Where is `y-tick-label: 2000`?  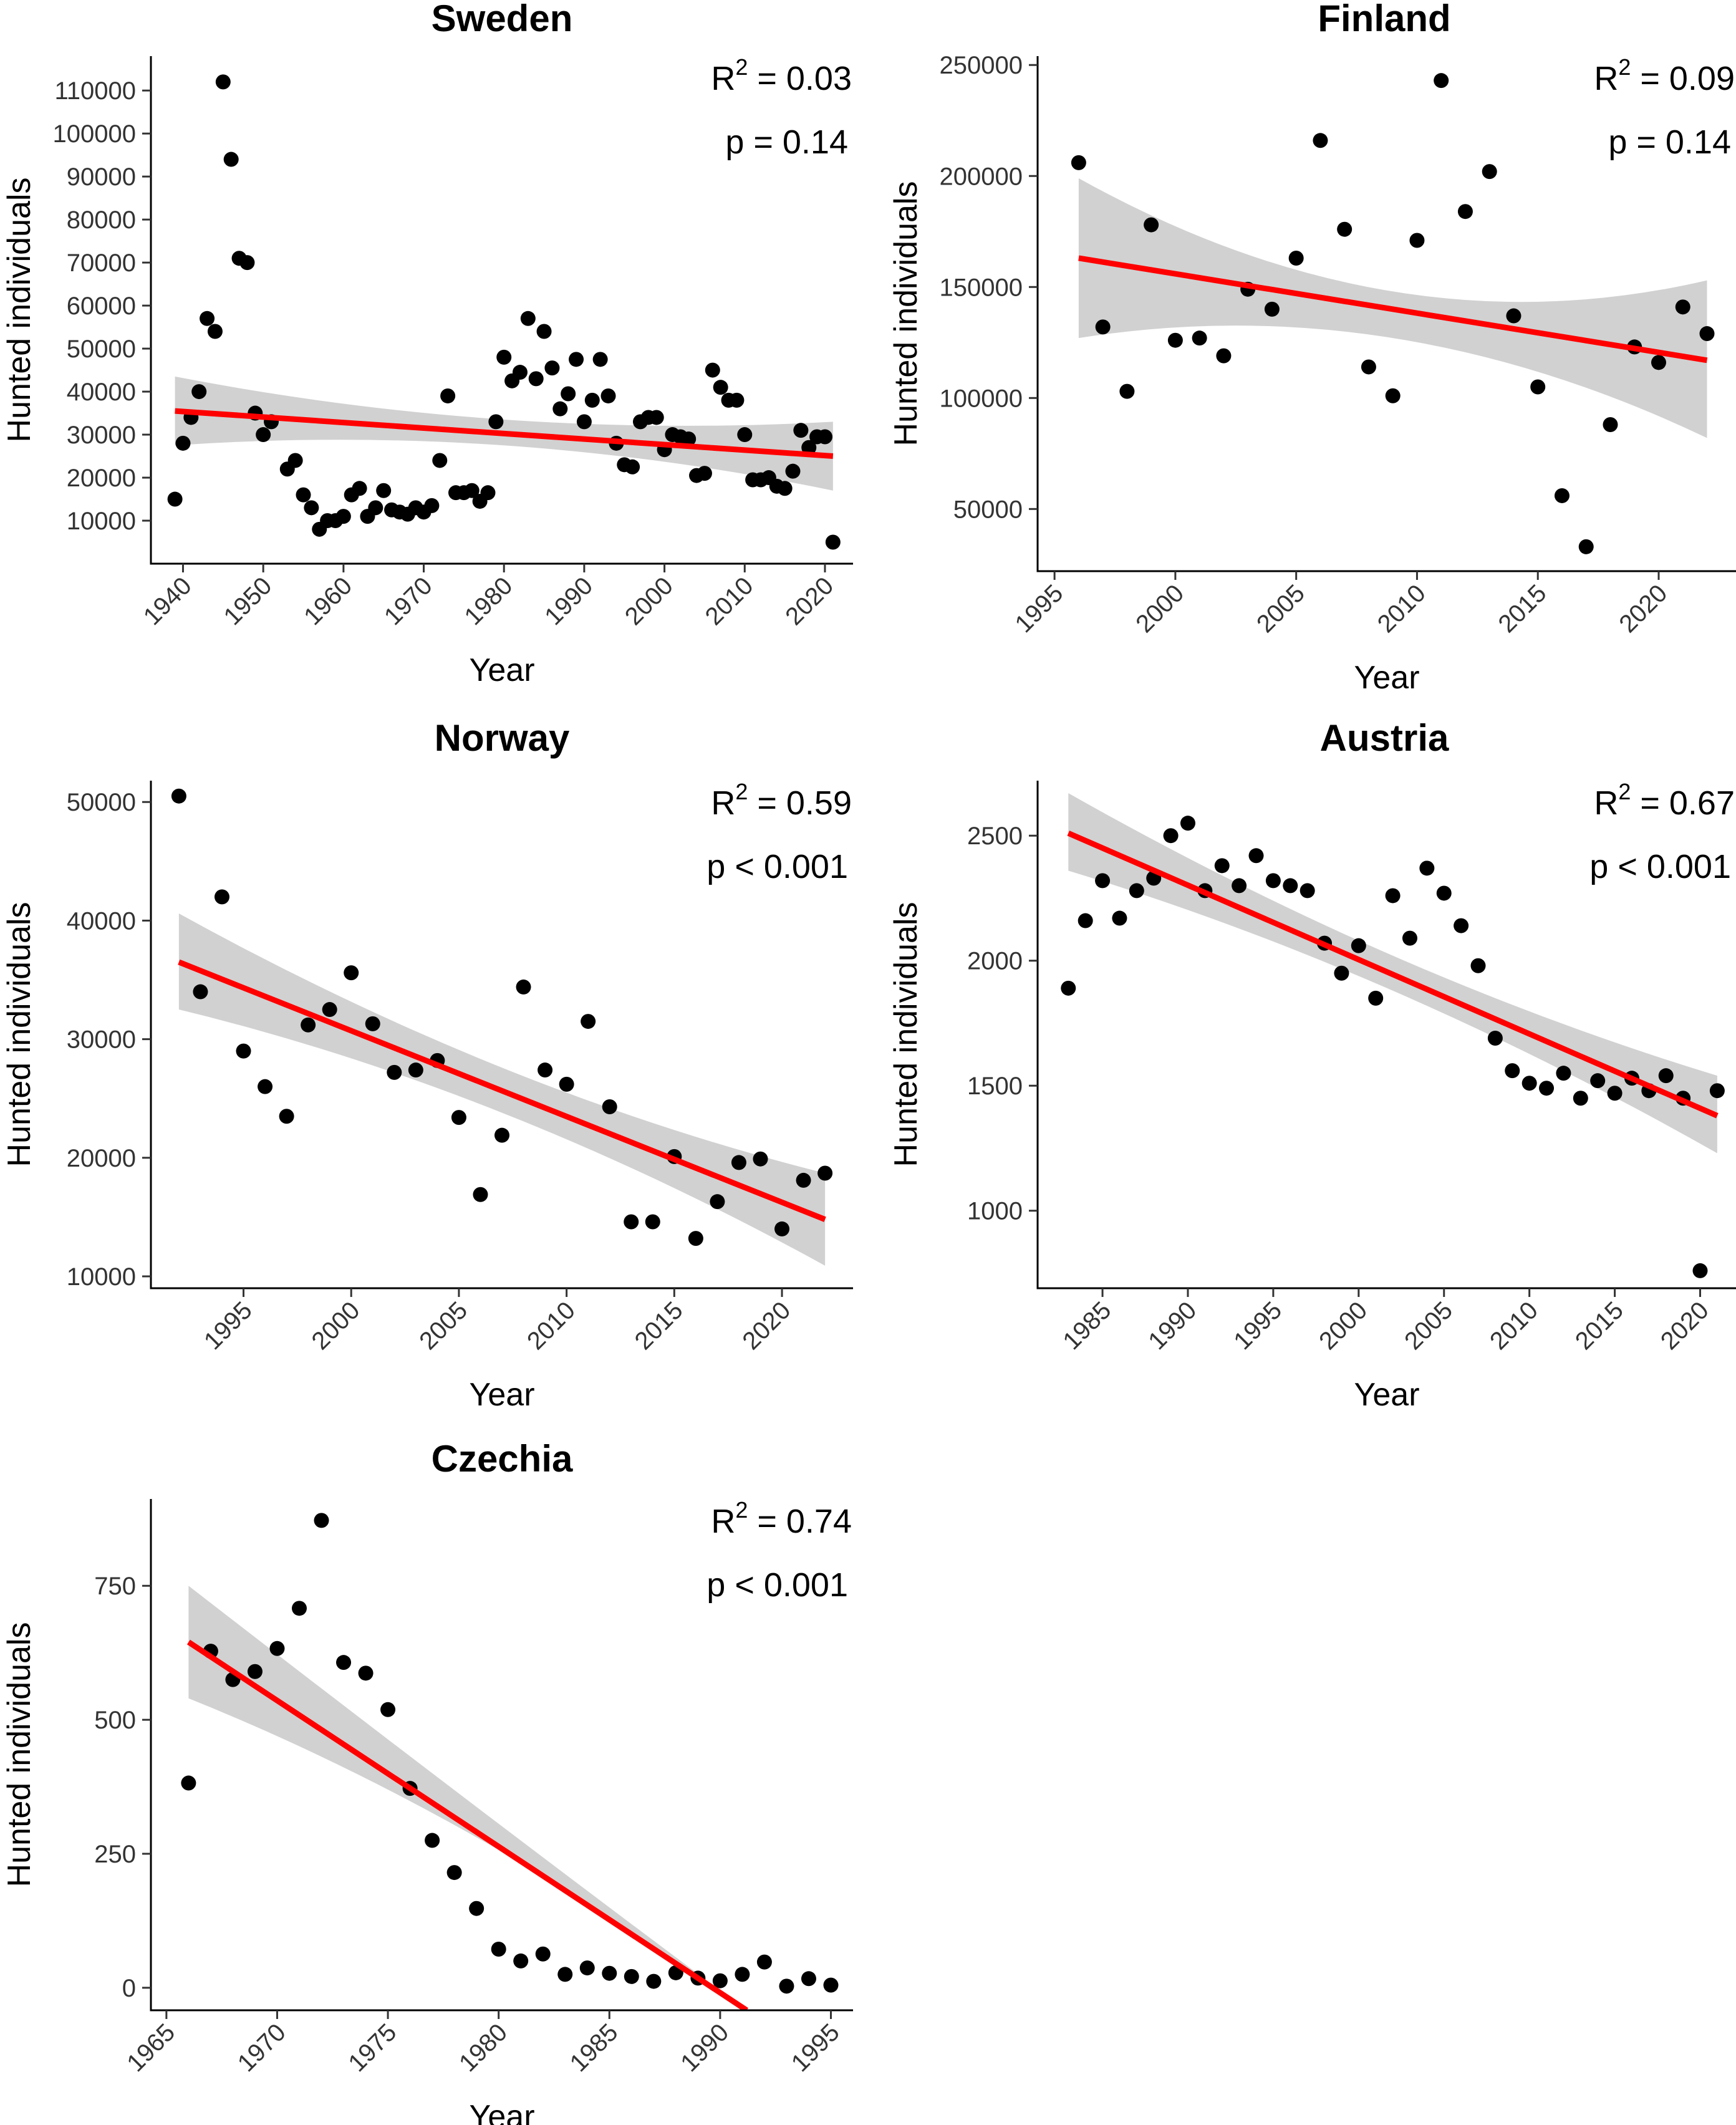
y-tick-label: 2000 is located at coordinates (995, 961).